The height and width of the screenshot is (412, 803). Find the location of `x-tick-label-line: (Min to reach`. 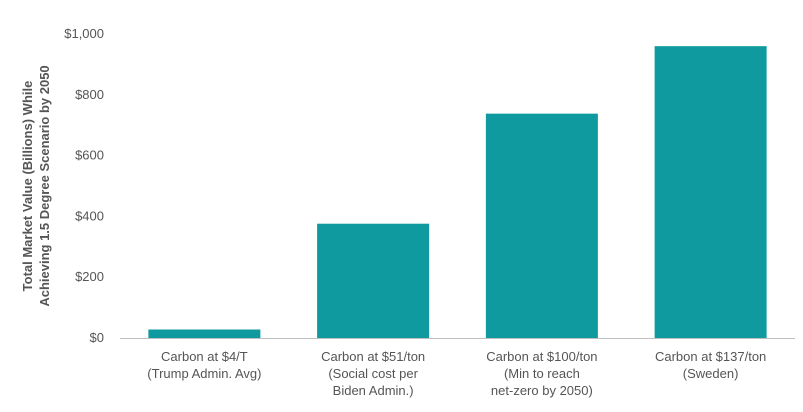

x-tick-label-line: (Min to reach is located at coordinates (542, 373).